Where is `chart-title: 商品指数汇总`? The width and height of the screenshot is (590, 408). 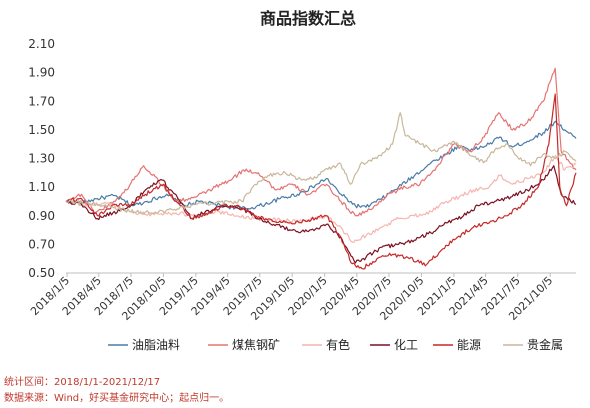 chart-title: 商品指数汇总 is located at coordinates (308, 18).